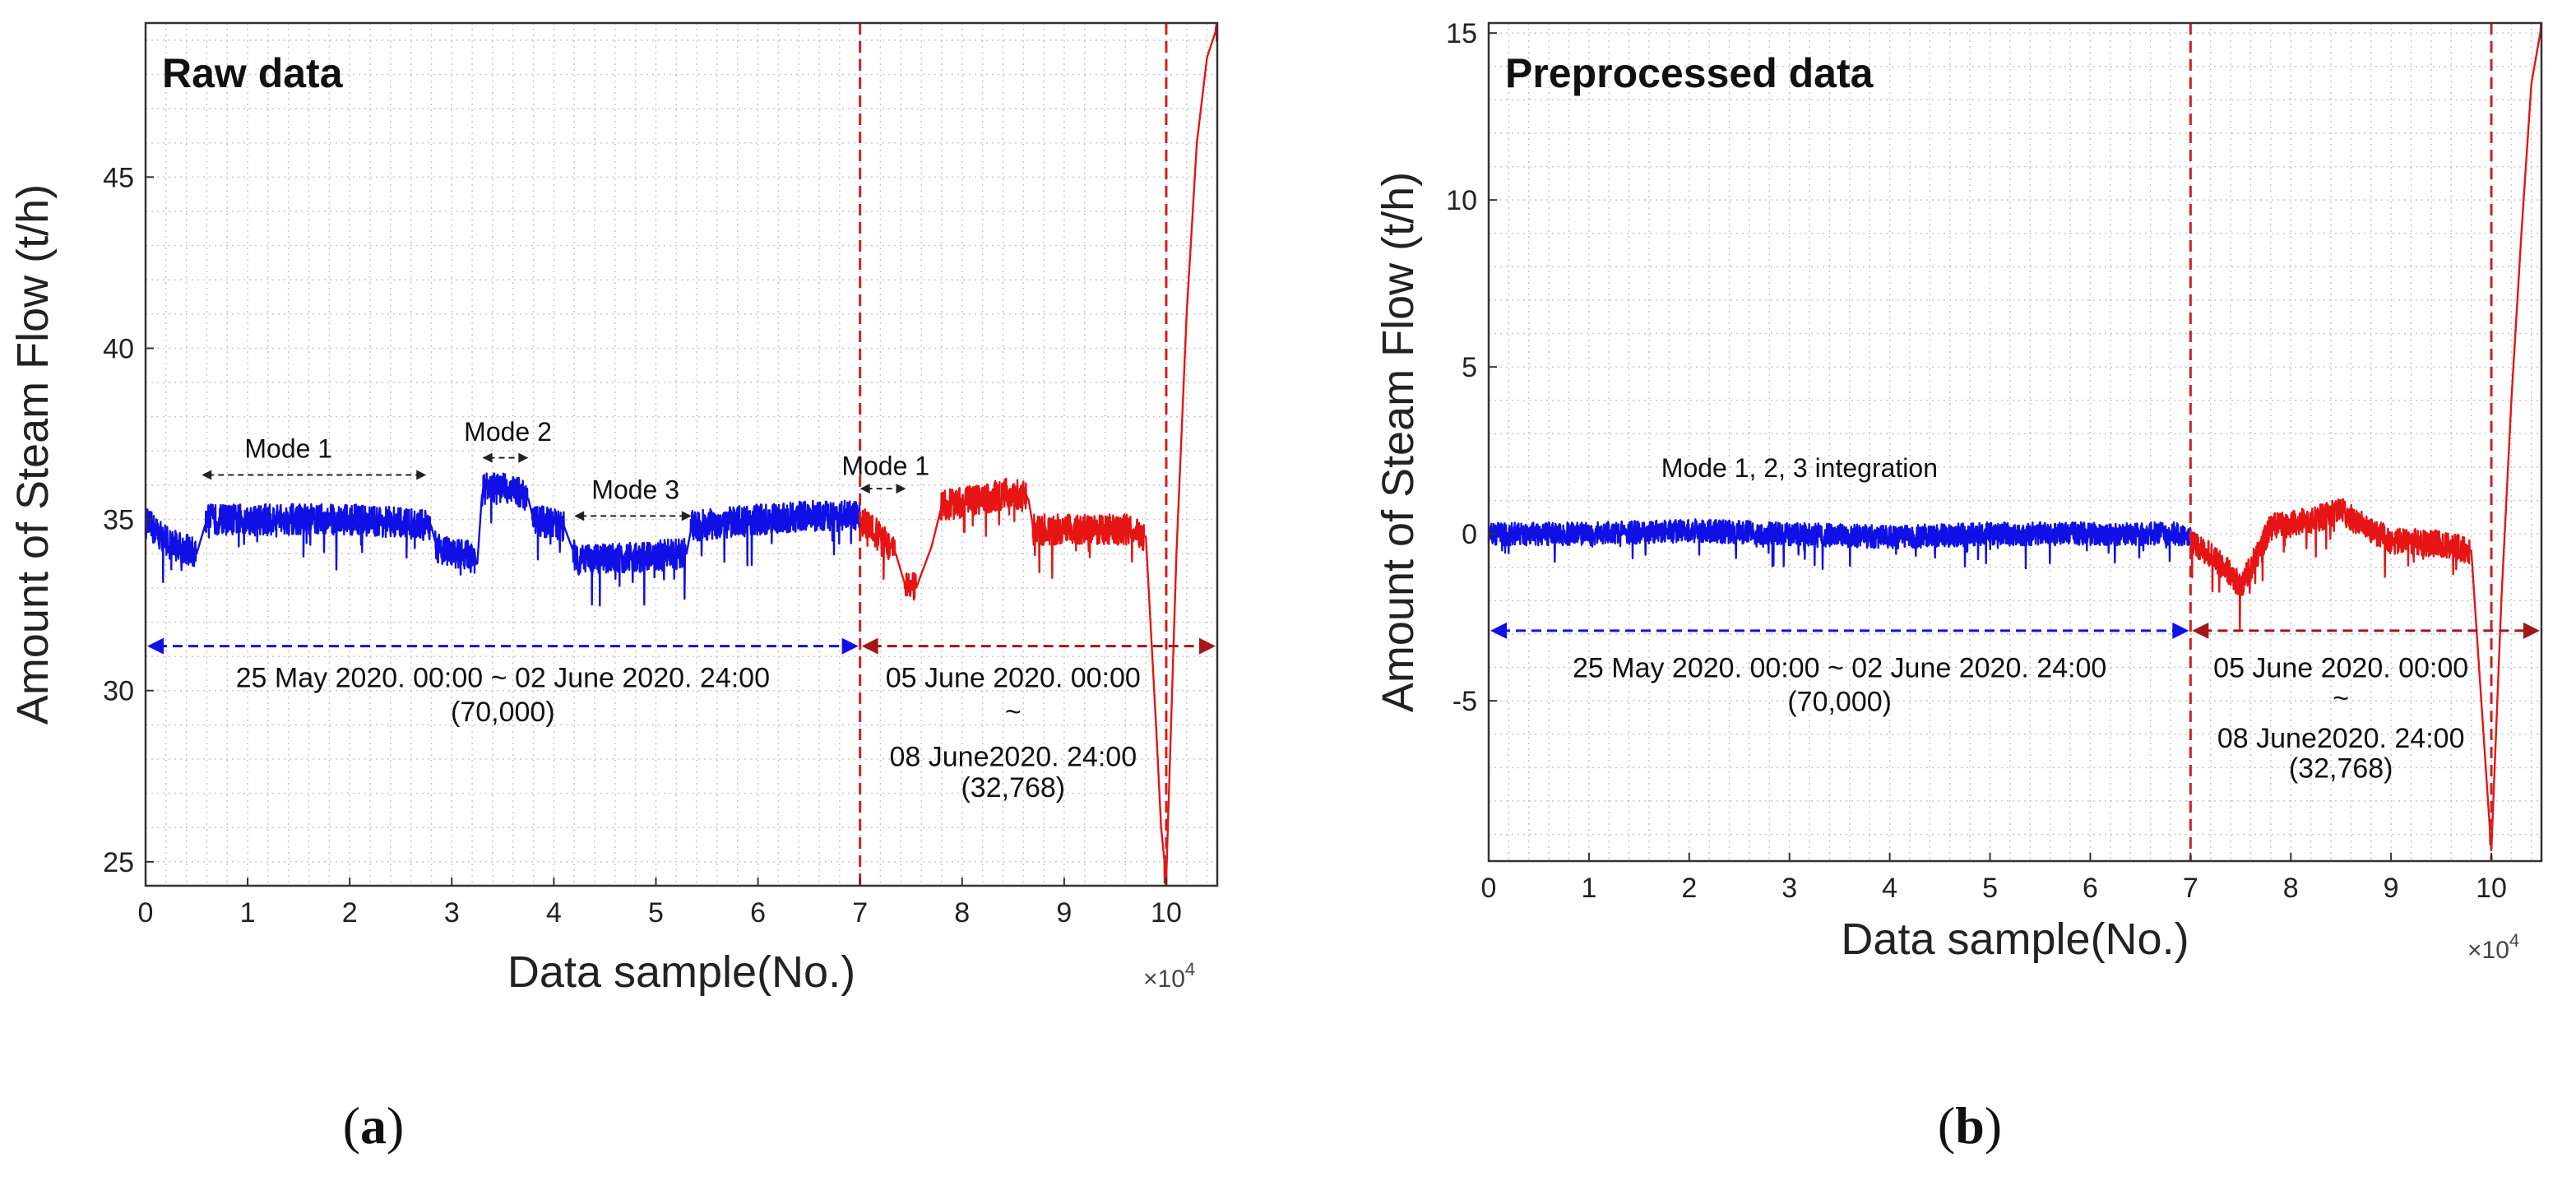 Image resolution: width=2576 pixels, height=1181 pixels. I want to click on panel-caption-letter: a, so click(374, 1125).